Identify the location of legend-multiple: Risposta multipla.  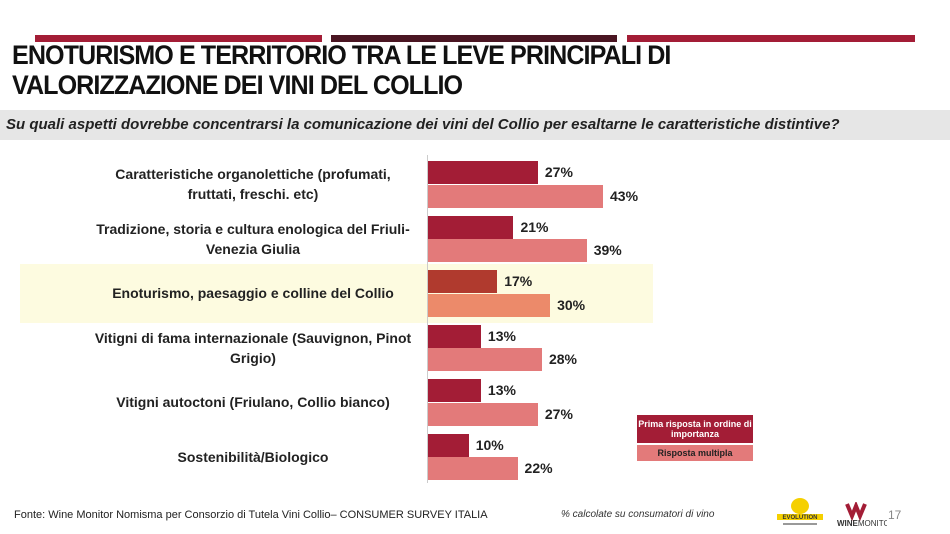
(695, 453).